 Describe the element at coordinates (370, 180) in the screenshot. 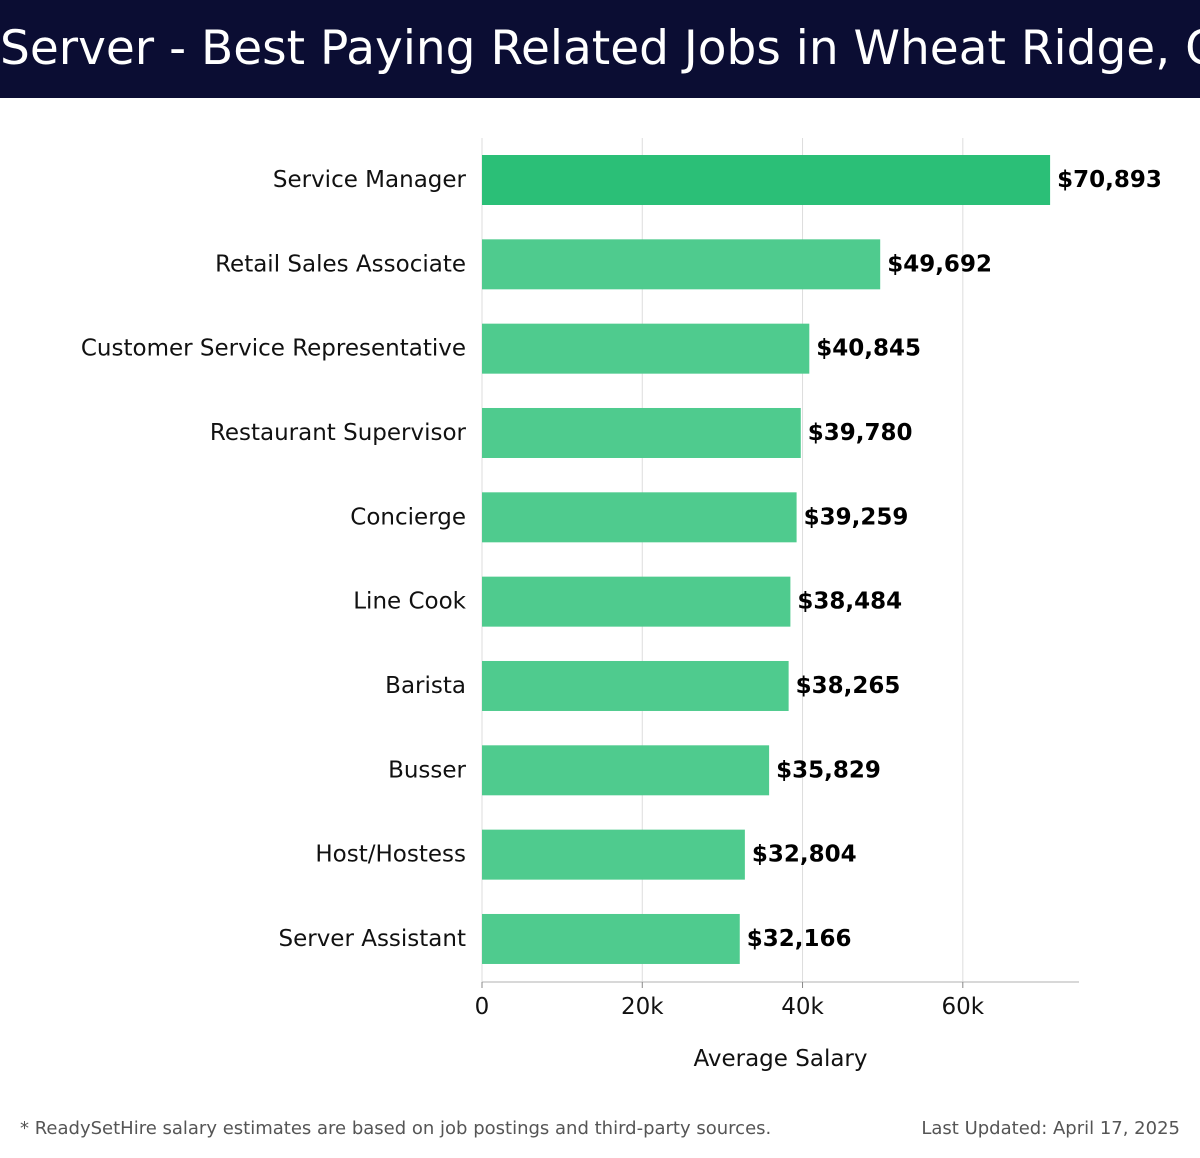

I see `category-label: Service Manager` at that location.